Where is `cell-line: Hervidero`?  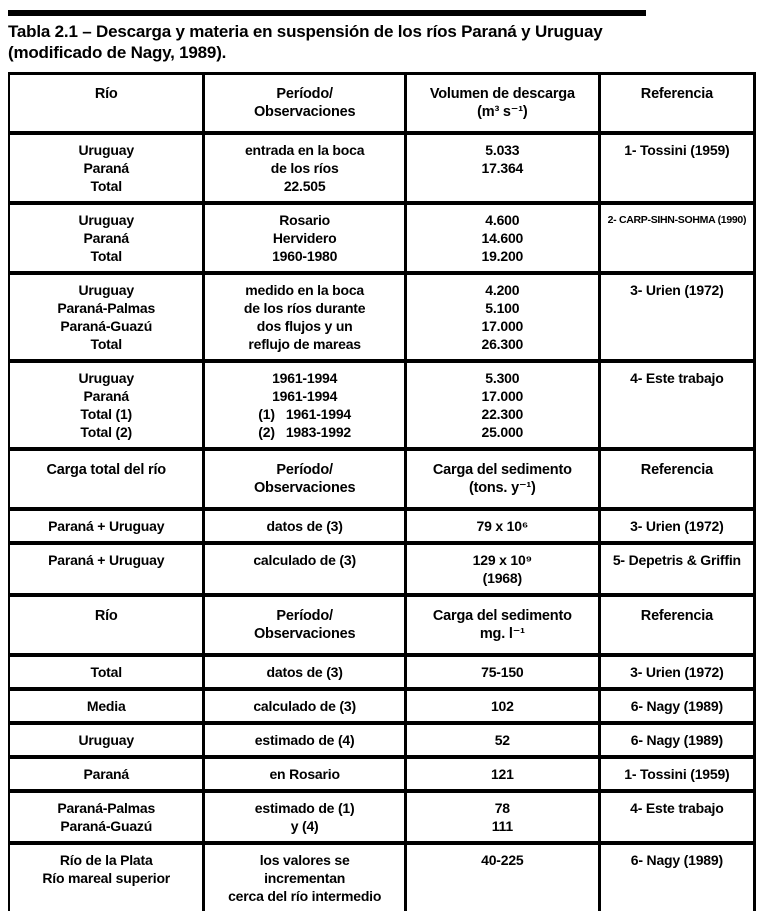 cell-line: Hervidero is located at coordinates (304, 238).